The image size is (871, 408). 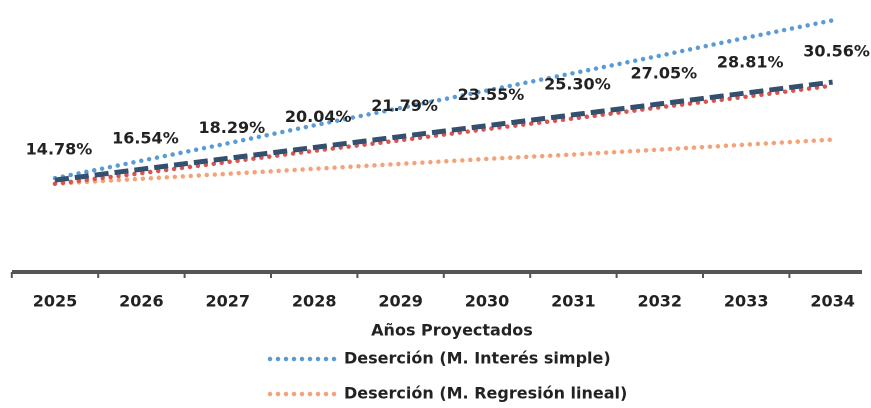 I want to click on data-label: 20.04%, so click(x=318, y=116).